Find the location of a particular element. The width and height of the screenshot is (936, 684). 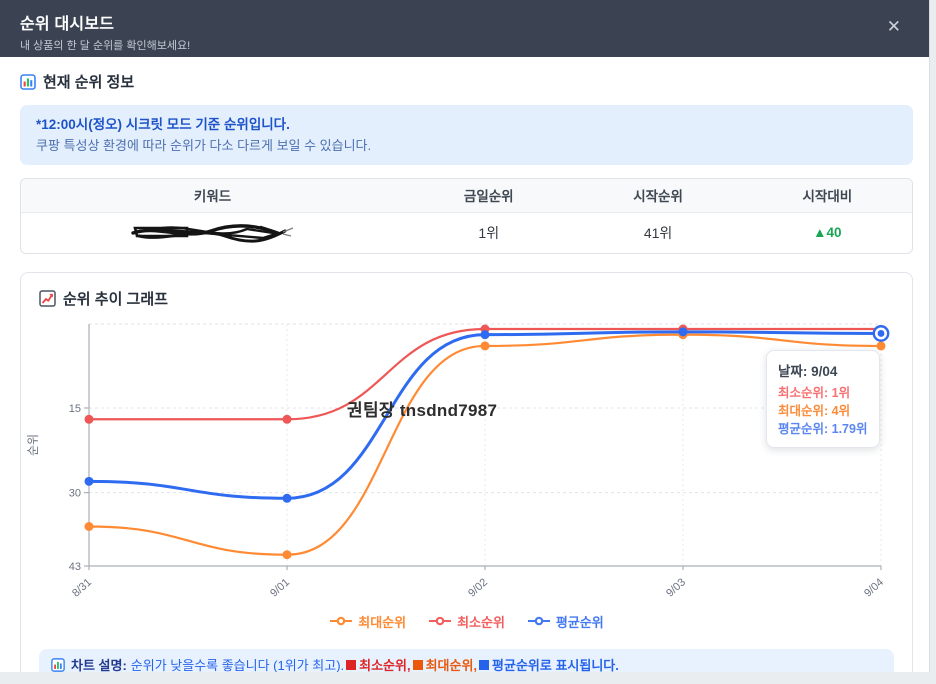

avg-rank-swatch is located at coordinates (484, 664).